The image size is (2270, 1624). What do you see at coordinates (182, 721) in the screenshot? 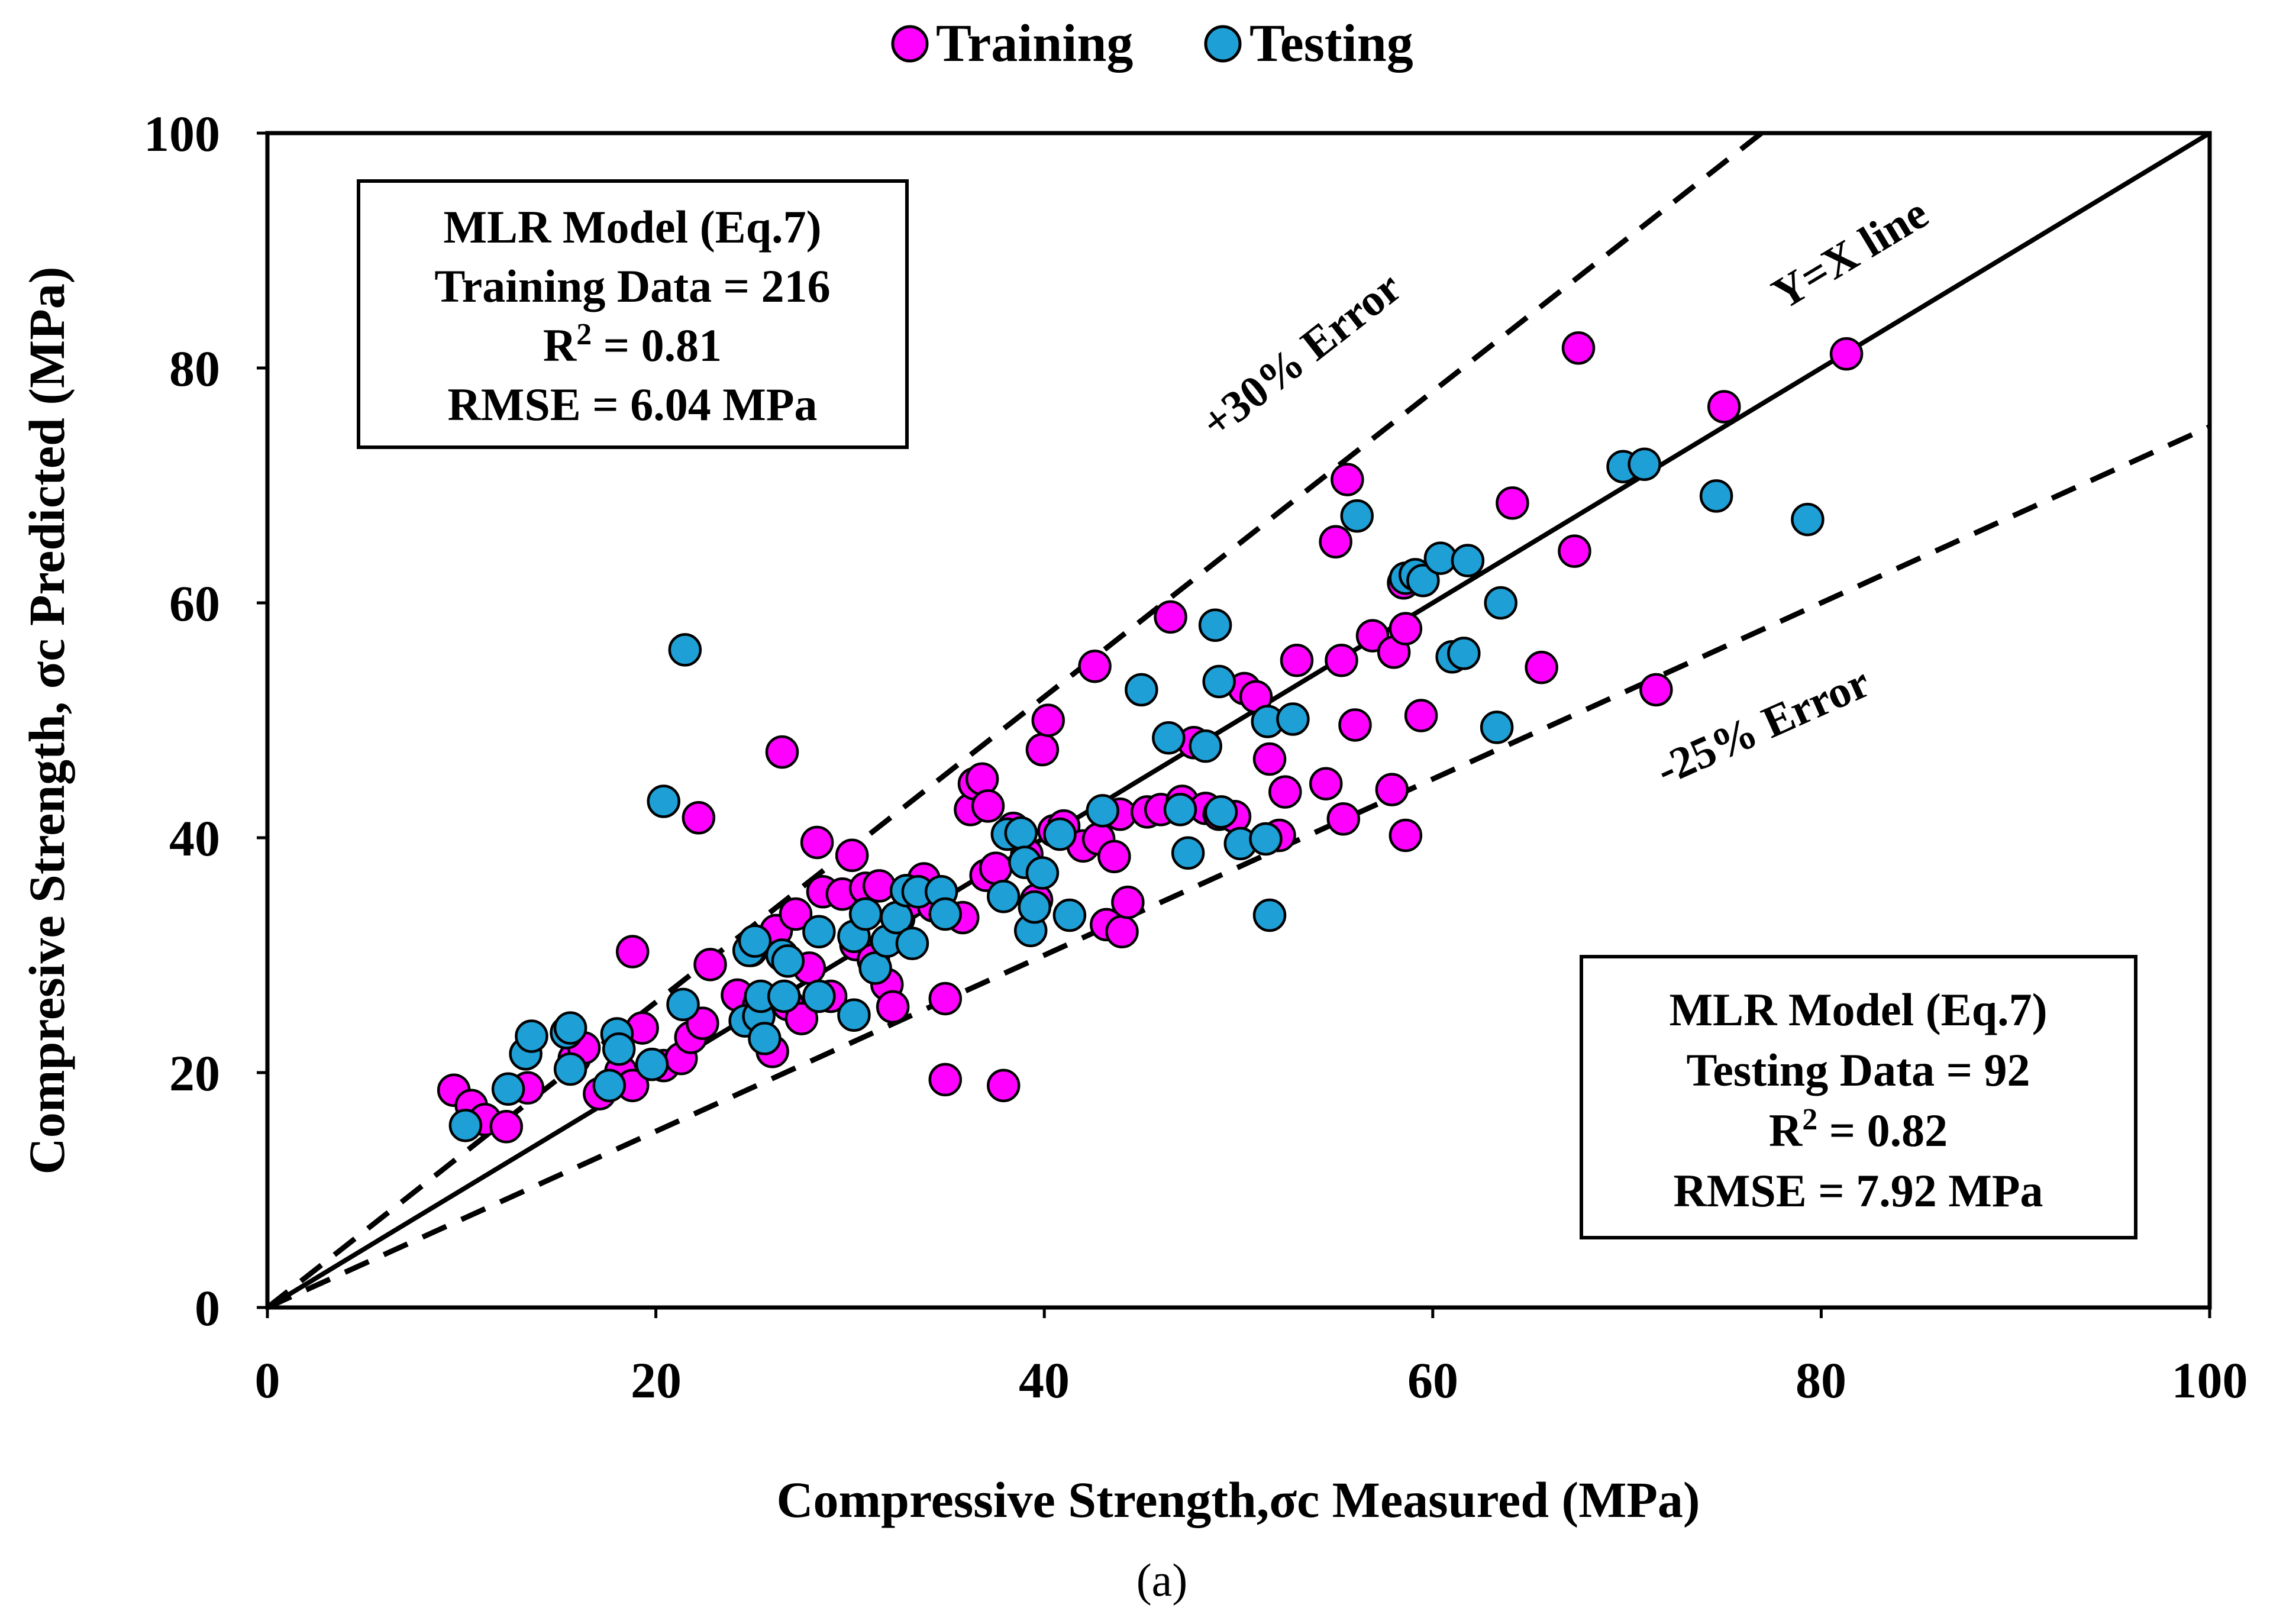
I see `y-tick-labels: 0 20 40 60 80 100` at bounding box center [182, 721].